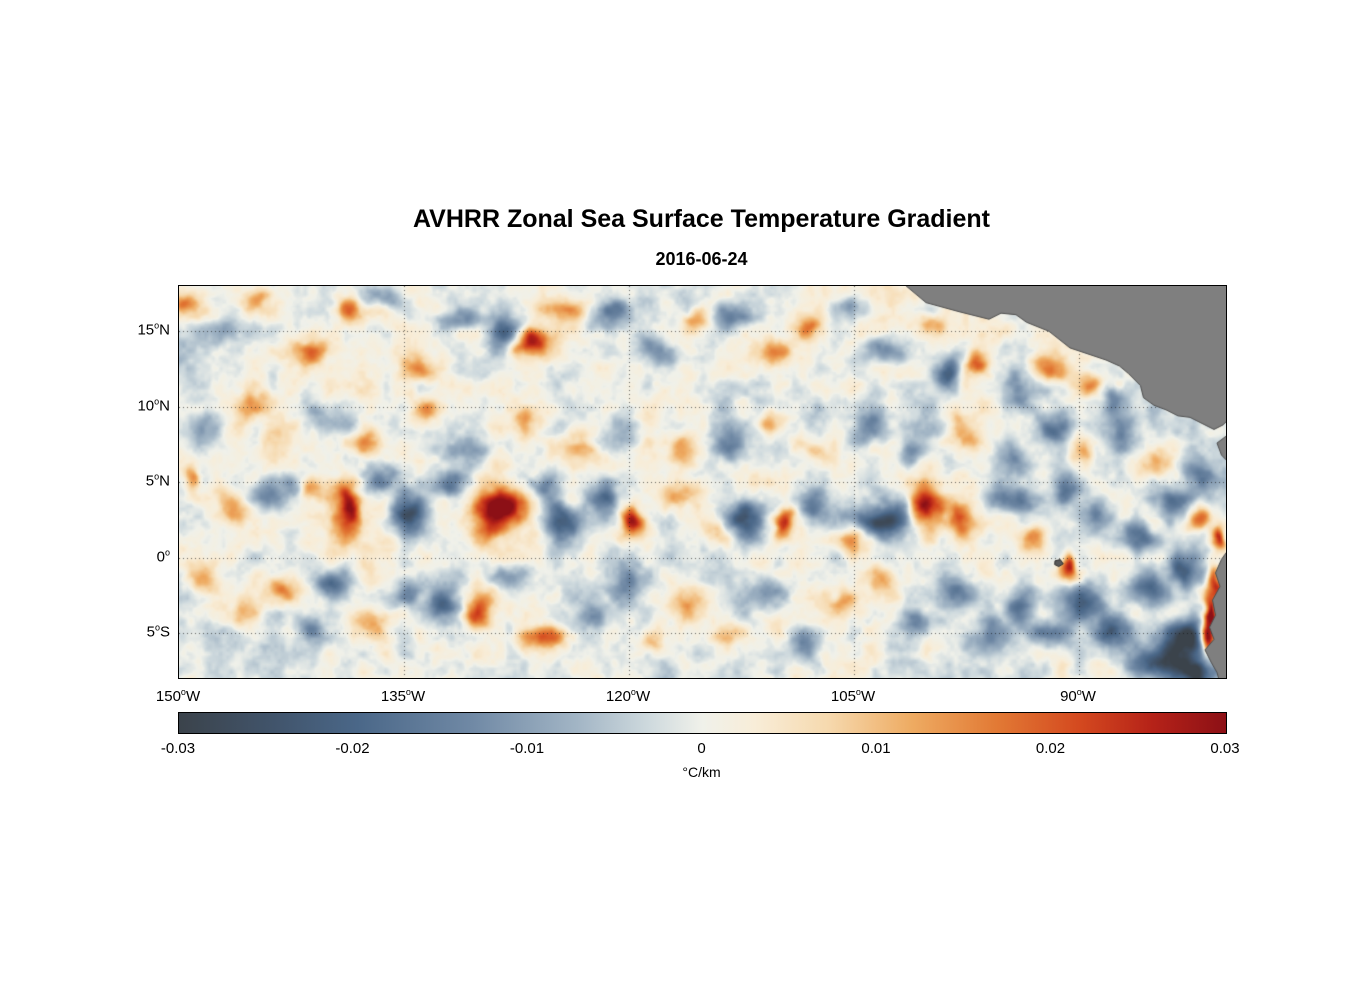  What do you see at coordinates (853, 696) in the screenshot?
I see `x-tick-label-105W: 105oW` at bounding box center [853, 696].